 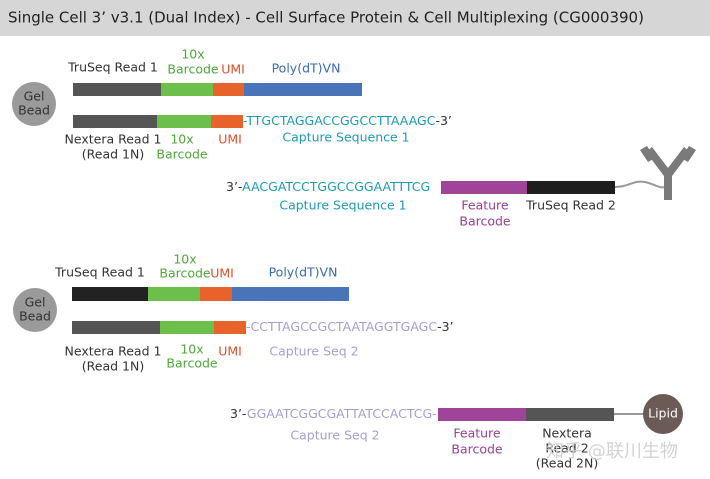 I want to click on antibody, so click(x=668, y=173).